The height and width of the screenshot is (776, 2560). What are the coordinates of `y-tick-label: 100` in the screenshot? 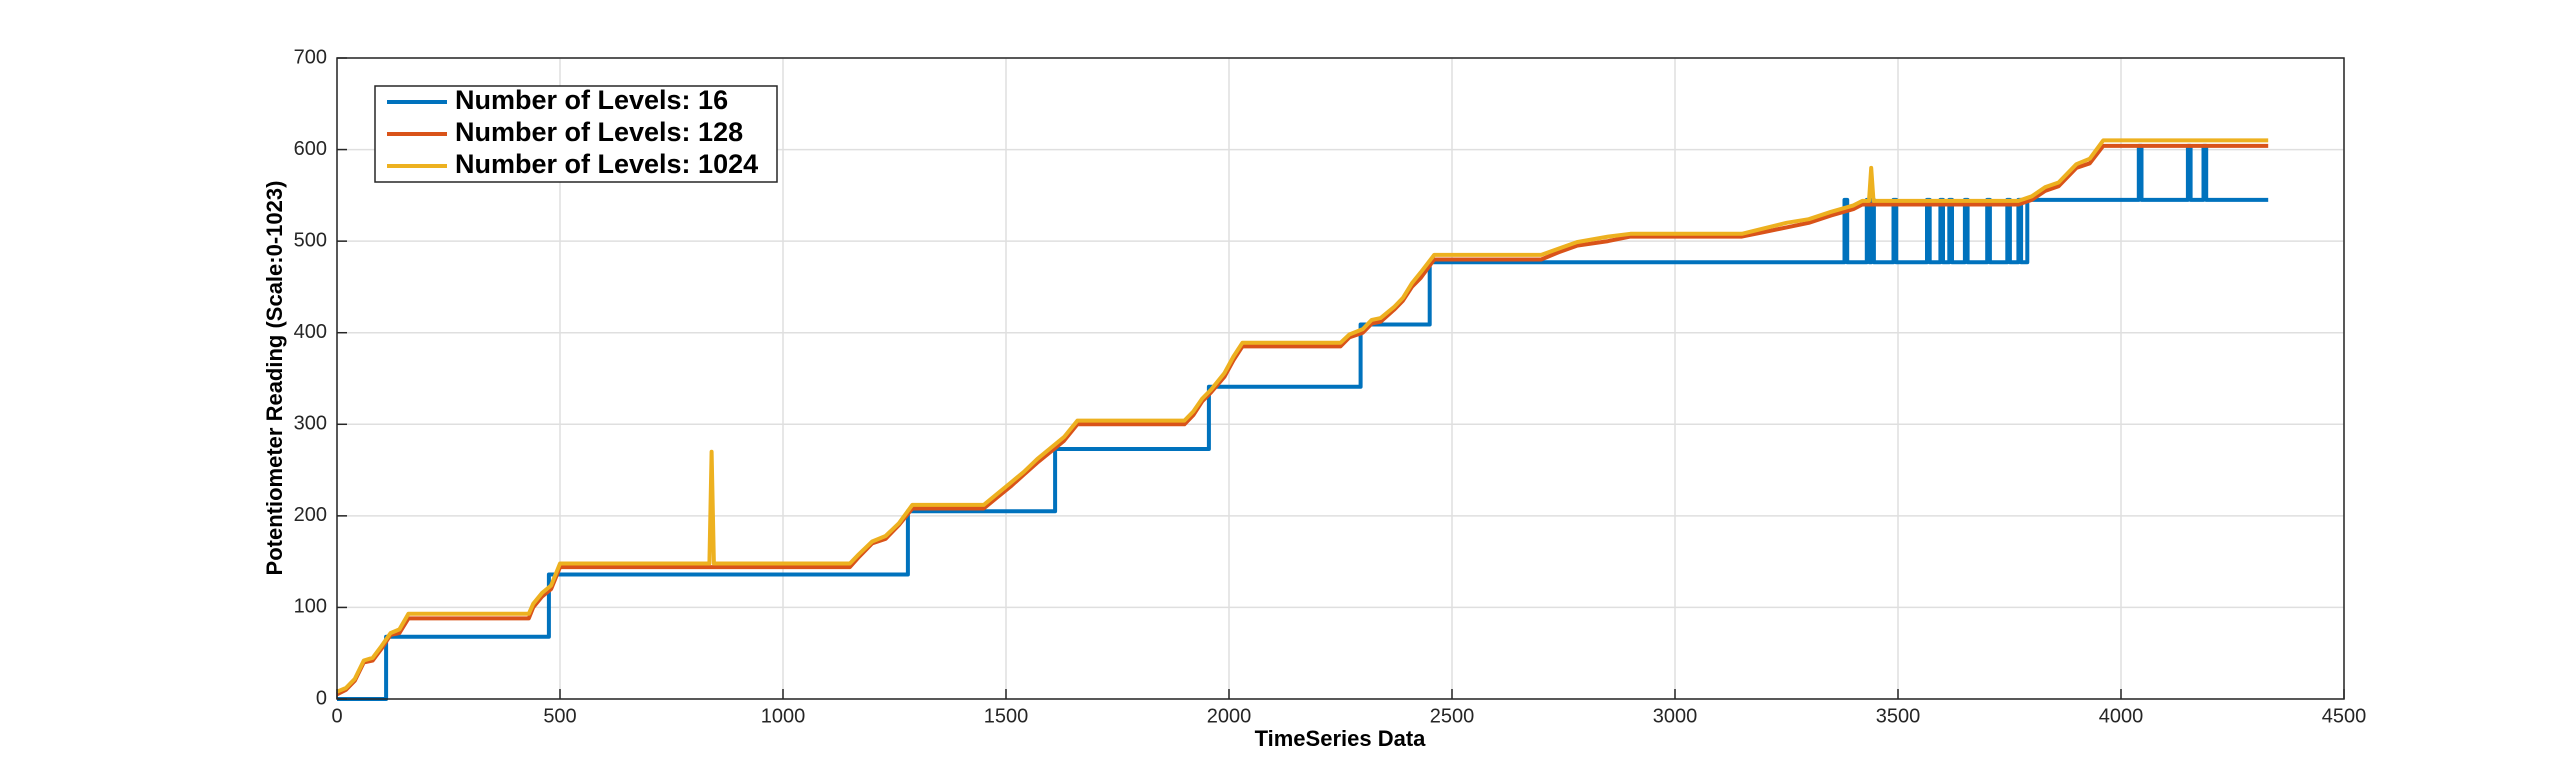 It's located at (310, 607).